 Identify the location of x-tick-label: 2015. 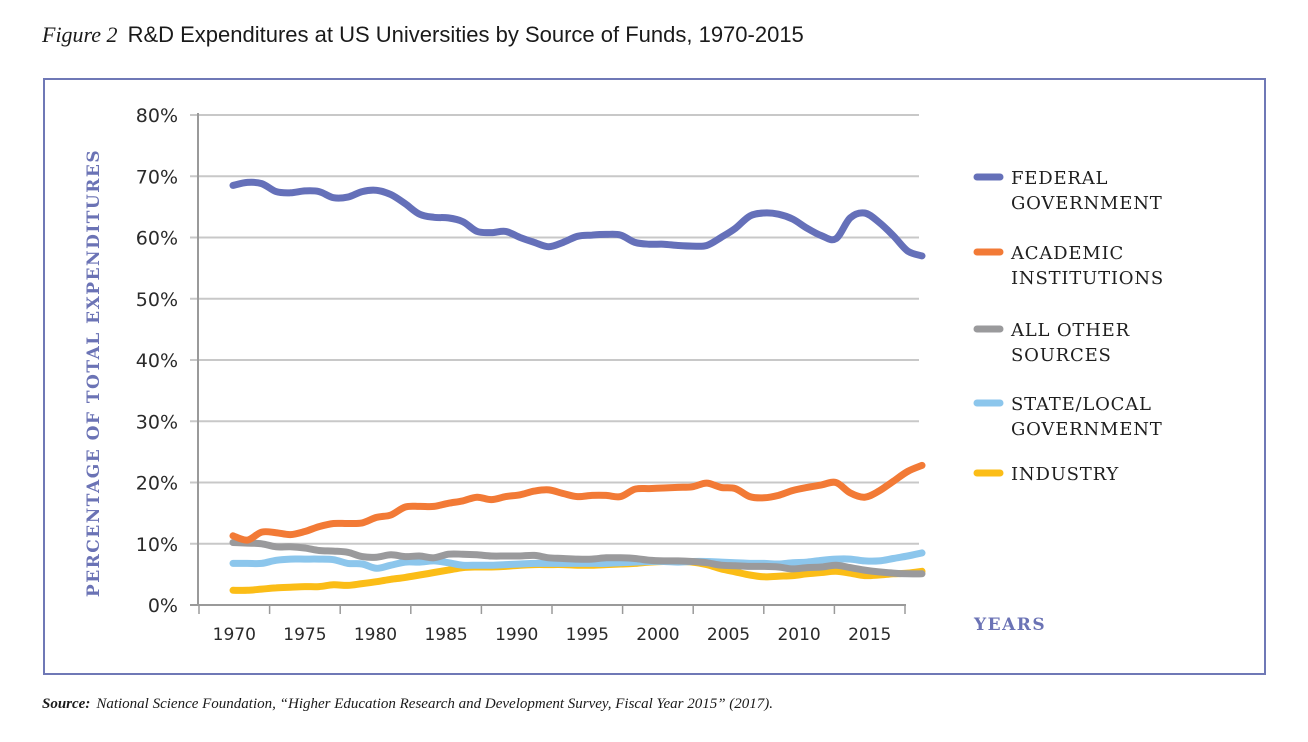
(869, 635).